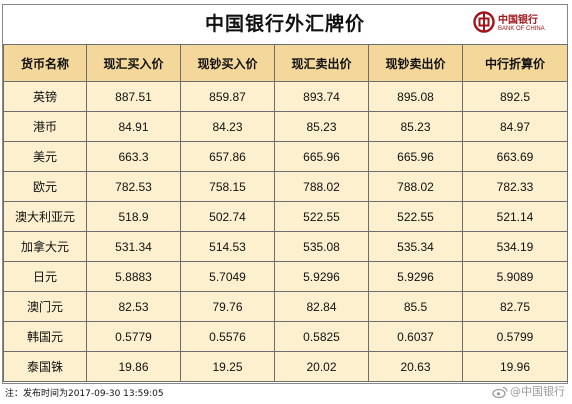 The width and height of the screenshot is (572, 404). I want to click on rate-cell: 84.23, so click(227, 126).